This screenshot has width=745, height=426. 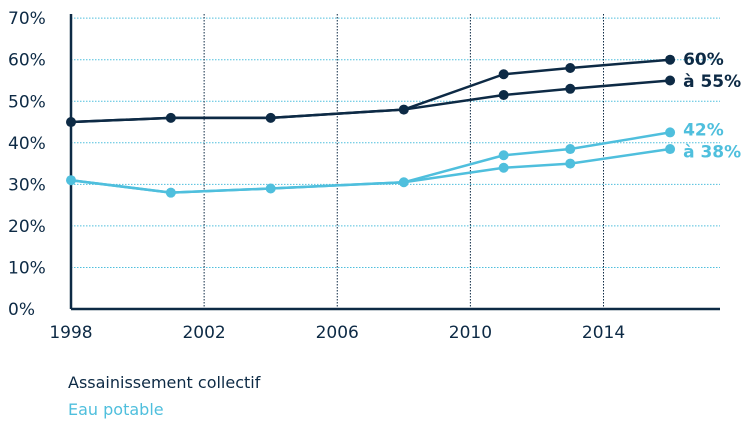 What do you see at coordinates (712, 153) in the screenshot?
I see `end-label-bottom: à 38%` at bounding box center [712, 153].